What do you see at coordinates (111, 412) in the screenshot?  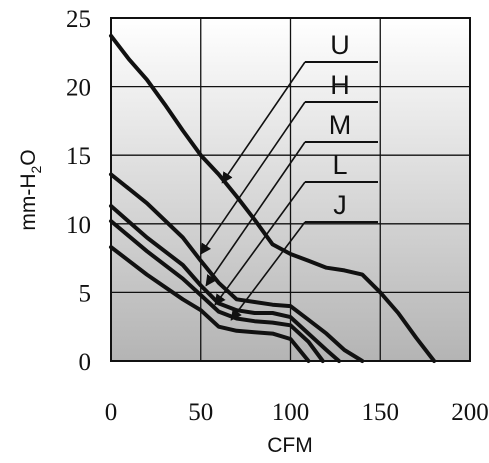 I see `x-tick-label: 0` at bounding box center [111, 412].